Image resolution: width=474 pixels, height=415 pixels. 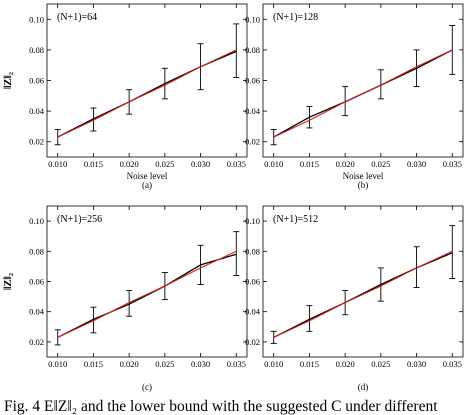 I want to click on panel-annotation: (N+1)=128, so click(x=295, y=17).